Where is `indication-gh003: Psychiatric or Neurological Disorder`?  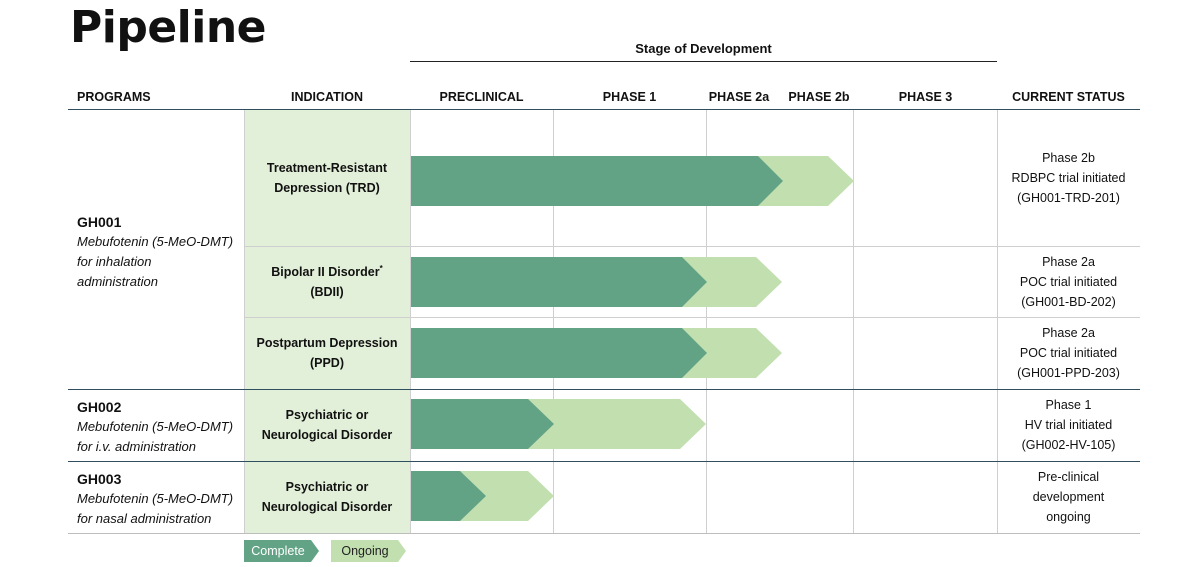 indication-gh003: Psychiatric or Neurological Disorder is located at coordinates (327, 497).